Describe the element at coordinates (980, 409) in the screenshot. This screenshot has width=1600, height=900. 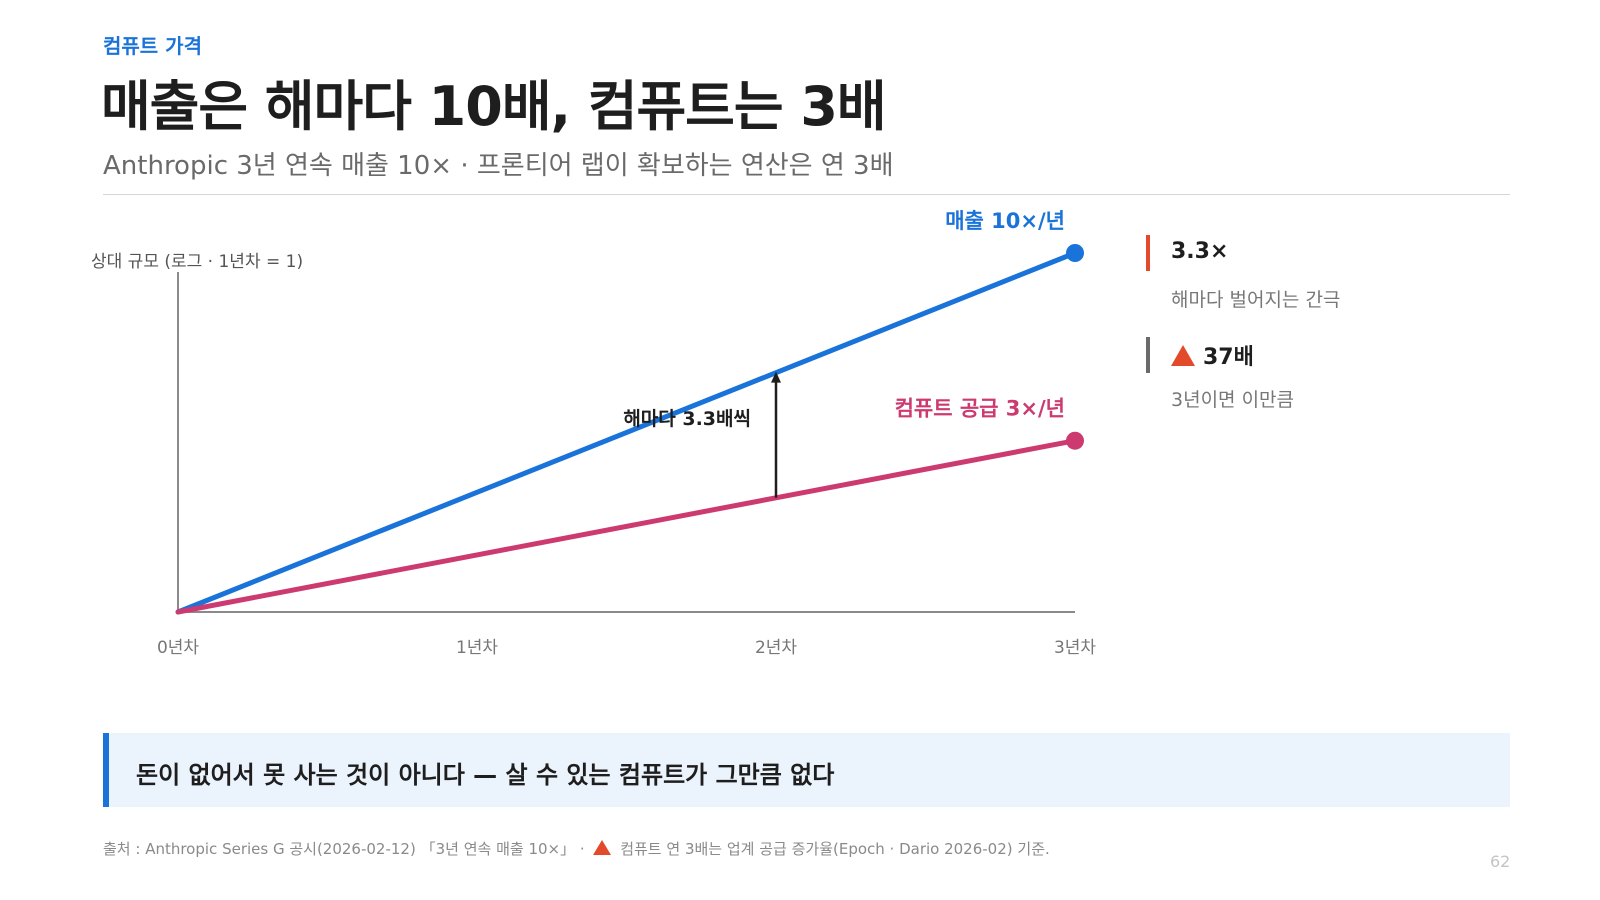
I see `series-label-1: 컴퓨트 공급 3×/년` at that location.